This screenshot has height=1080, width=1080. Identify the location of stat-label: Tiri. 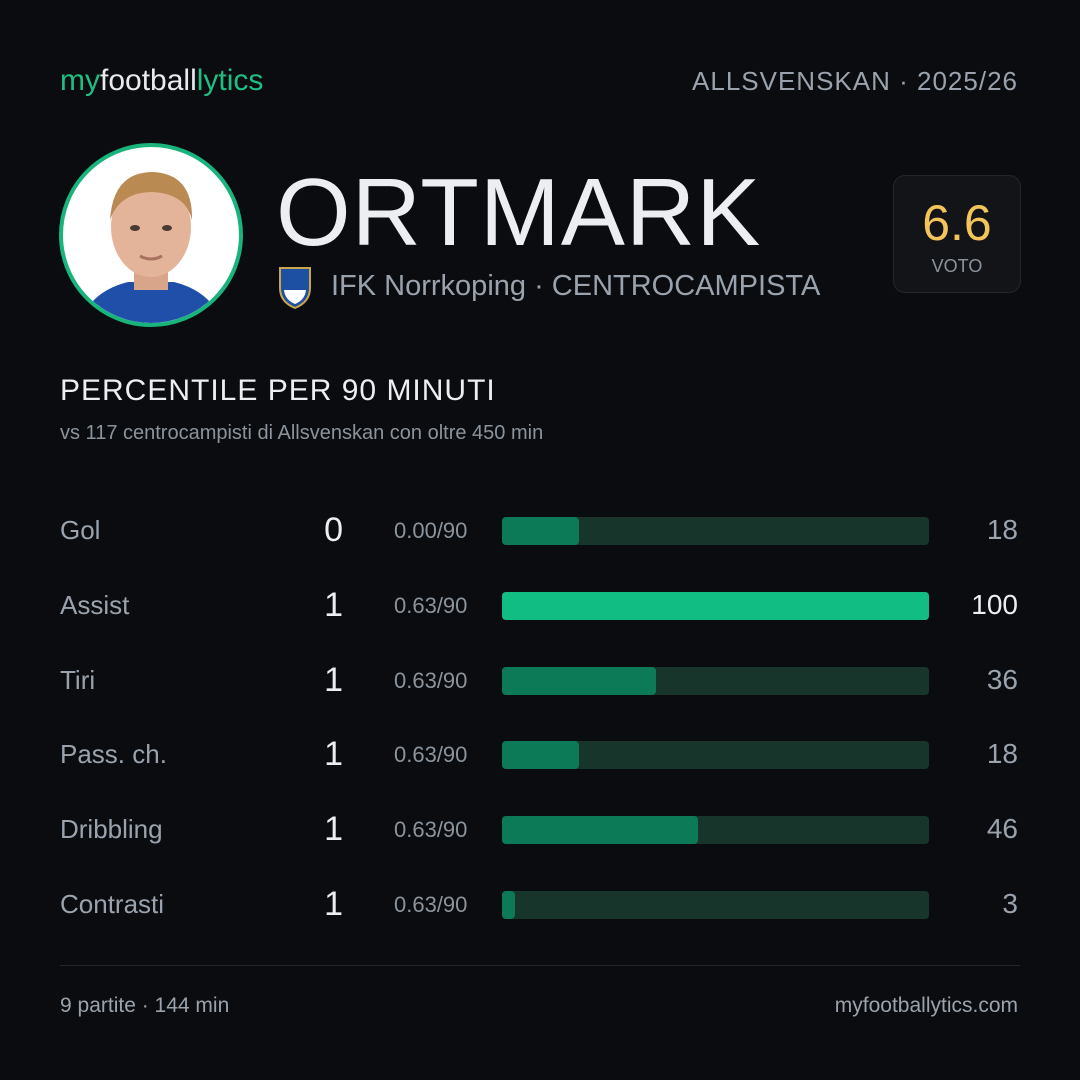
(78, 679).